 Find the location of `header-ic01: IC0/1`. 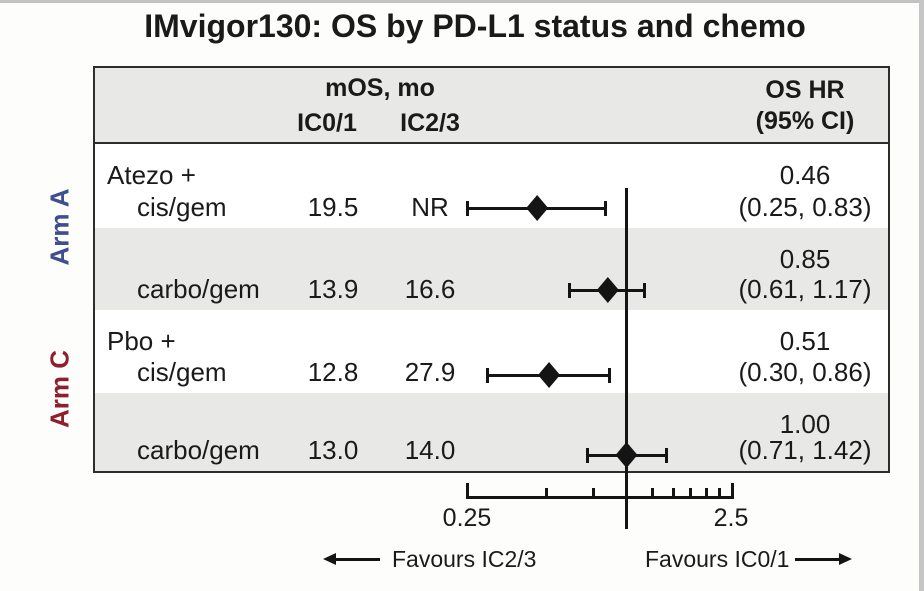

header-ic01: IC0/1 is located at coordinates (327, 123).